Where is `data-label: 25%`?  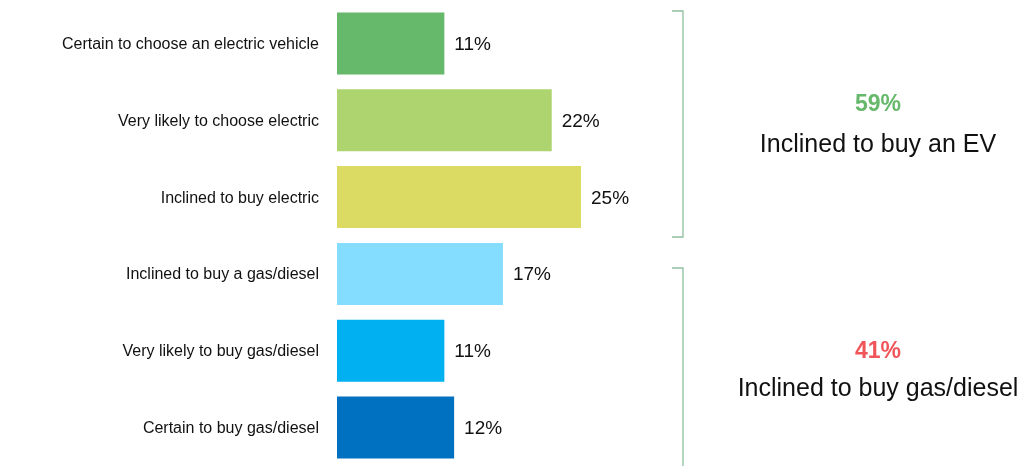
data-label: 25% is located at coordinates (610, 197).